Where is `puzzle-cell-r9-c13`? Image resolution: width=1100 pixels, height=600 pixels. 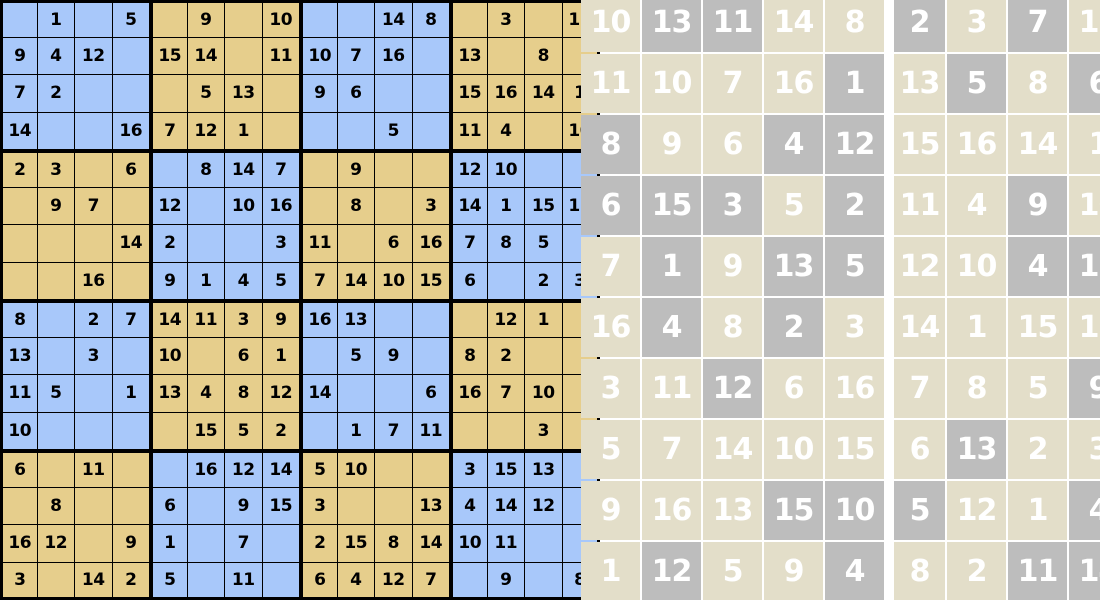
puzzle-cell-r9-c13 is located at coordinates (469, 319).